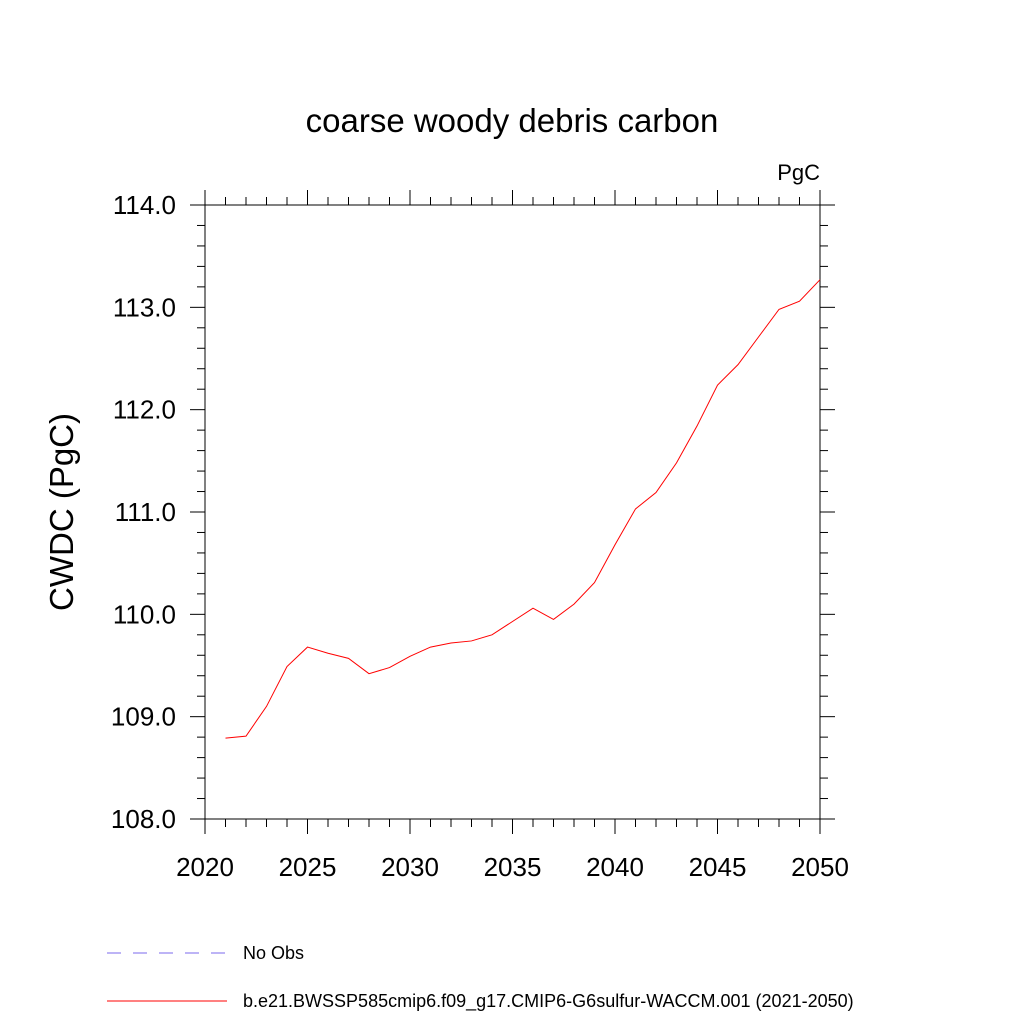 The width and height of the screenshot is (1024, 1024). What do you see at coordinates (512, 120) in the screenshot?
I see `chart-title: coarse woody debris carbon` at bounding box center [512, 120].